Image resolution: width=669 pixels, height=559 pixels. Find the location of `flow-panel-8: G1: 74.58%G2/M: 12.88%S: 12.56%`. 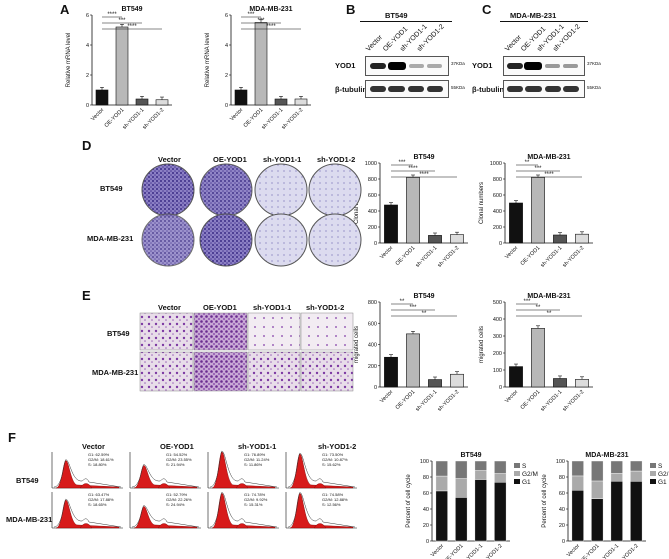

flow-panel-8: G1: 74.58%G2/M: 12.88%S: 12.56% is located at coordinates (321, 510).